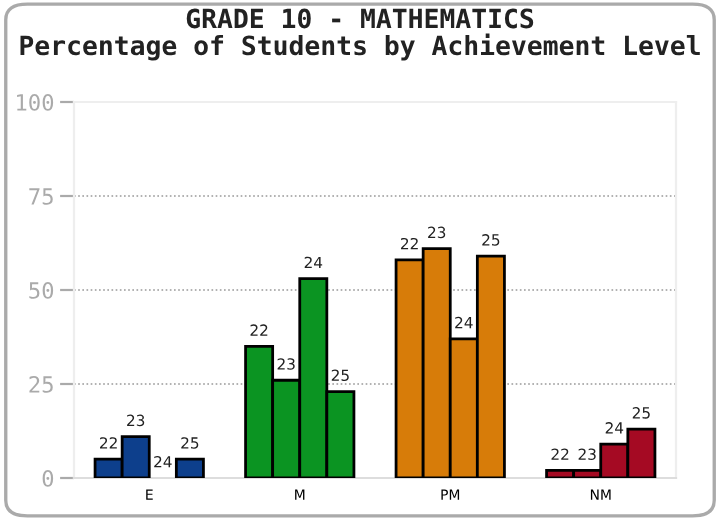 The image size is (720, 520). Describe the element at coordinates (35, 102) in the screenshot. I see `y-tick-label: 100` at that location.